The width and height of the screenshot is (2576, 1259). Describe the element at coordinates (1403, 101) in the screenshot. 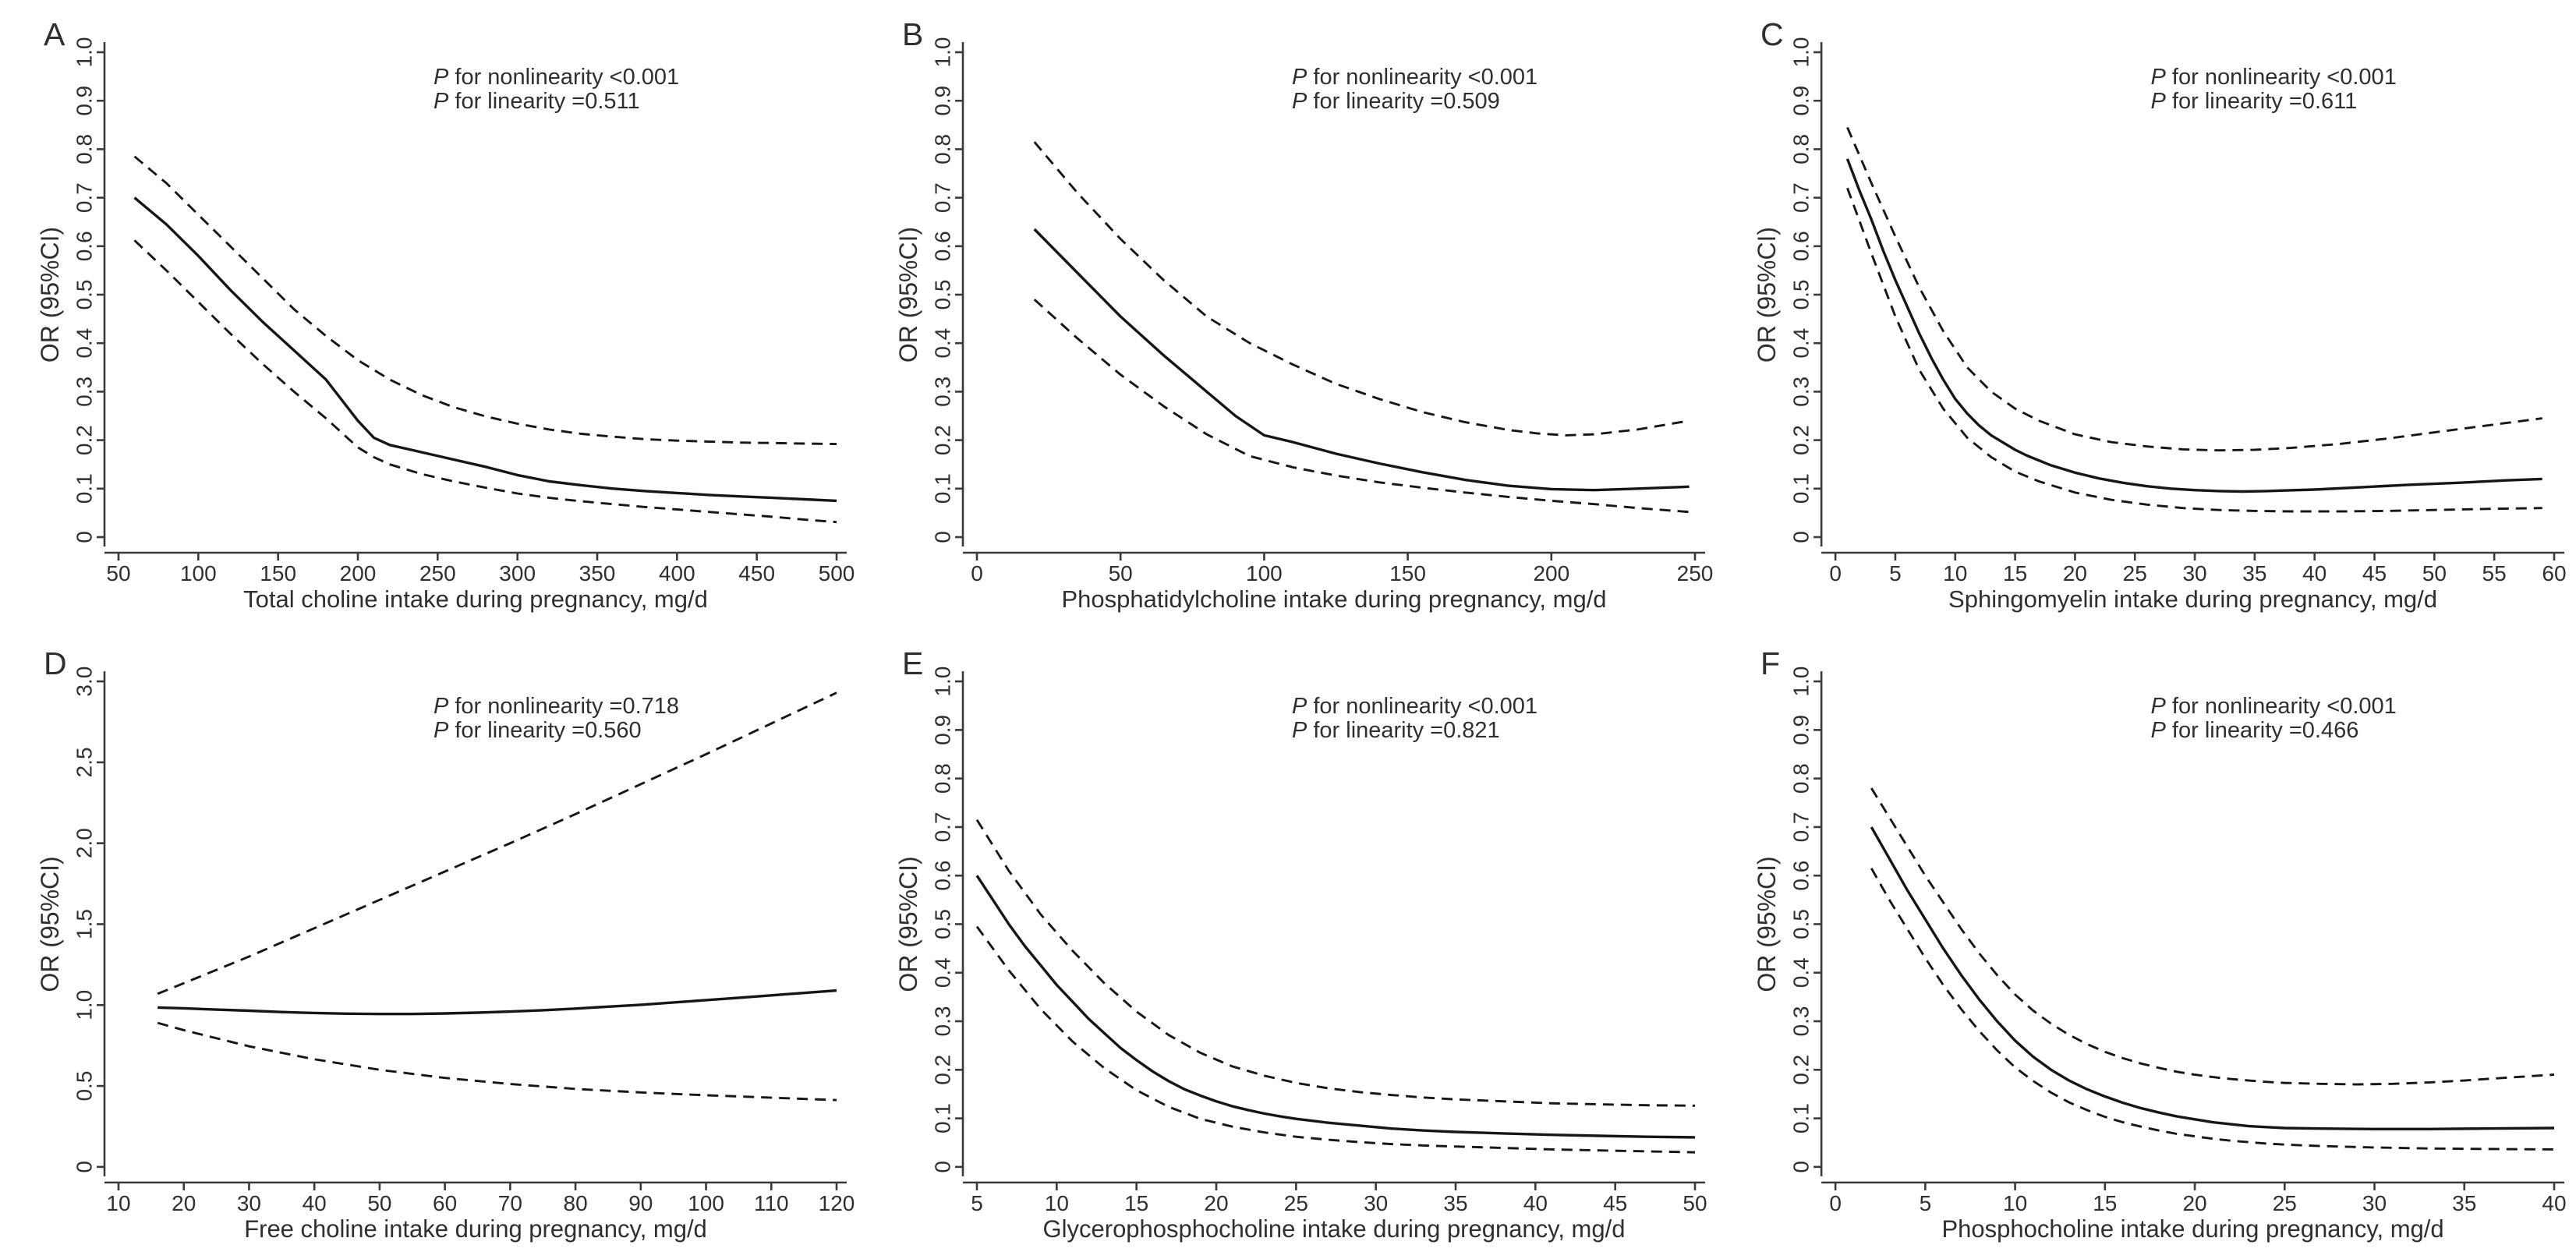

I see `p-rest: for linearity =0.509` at that location.